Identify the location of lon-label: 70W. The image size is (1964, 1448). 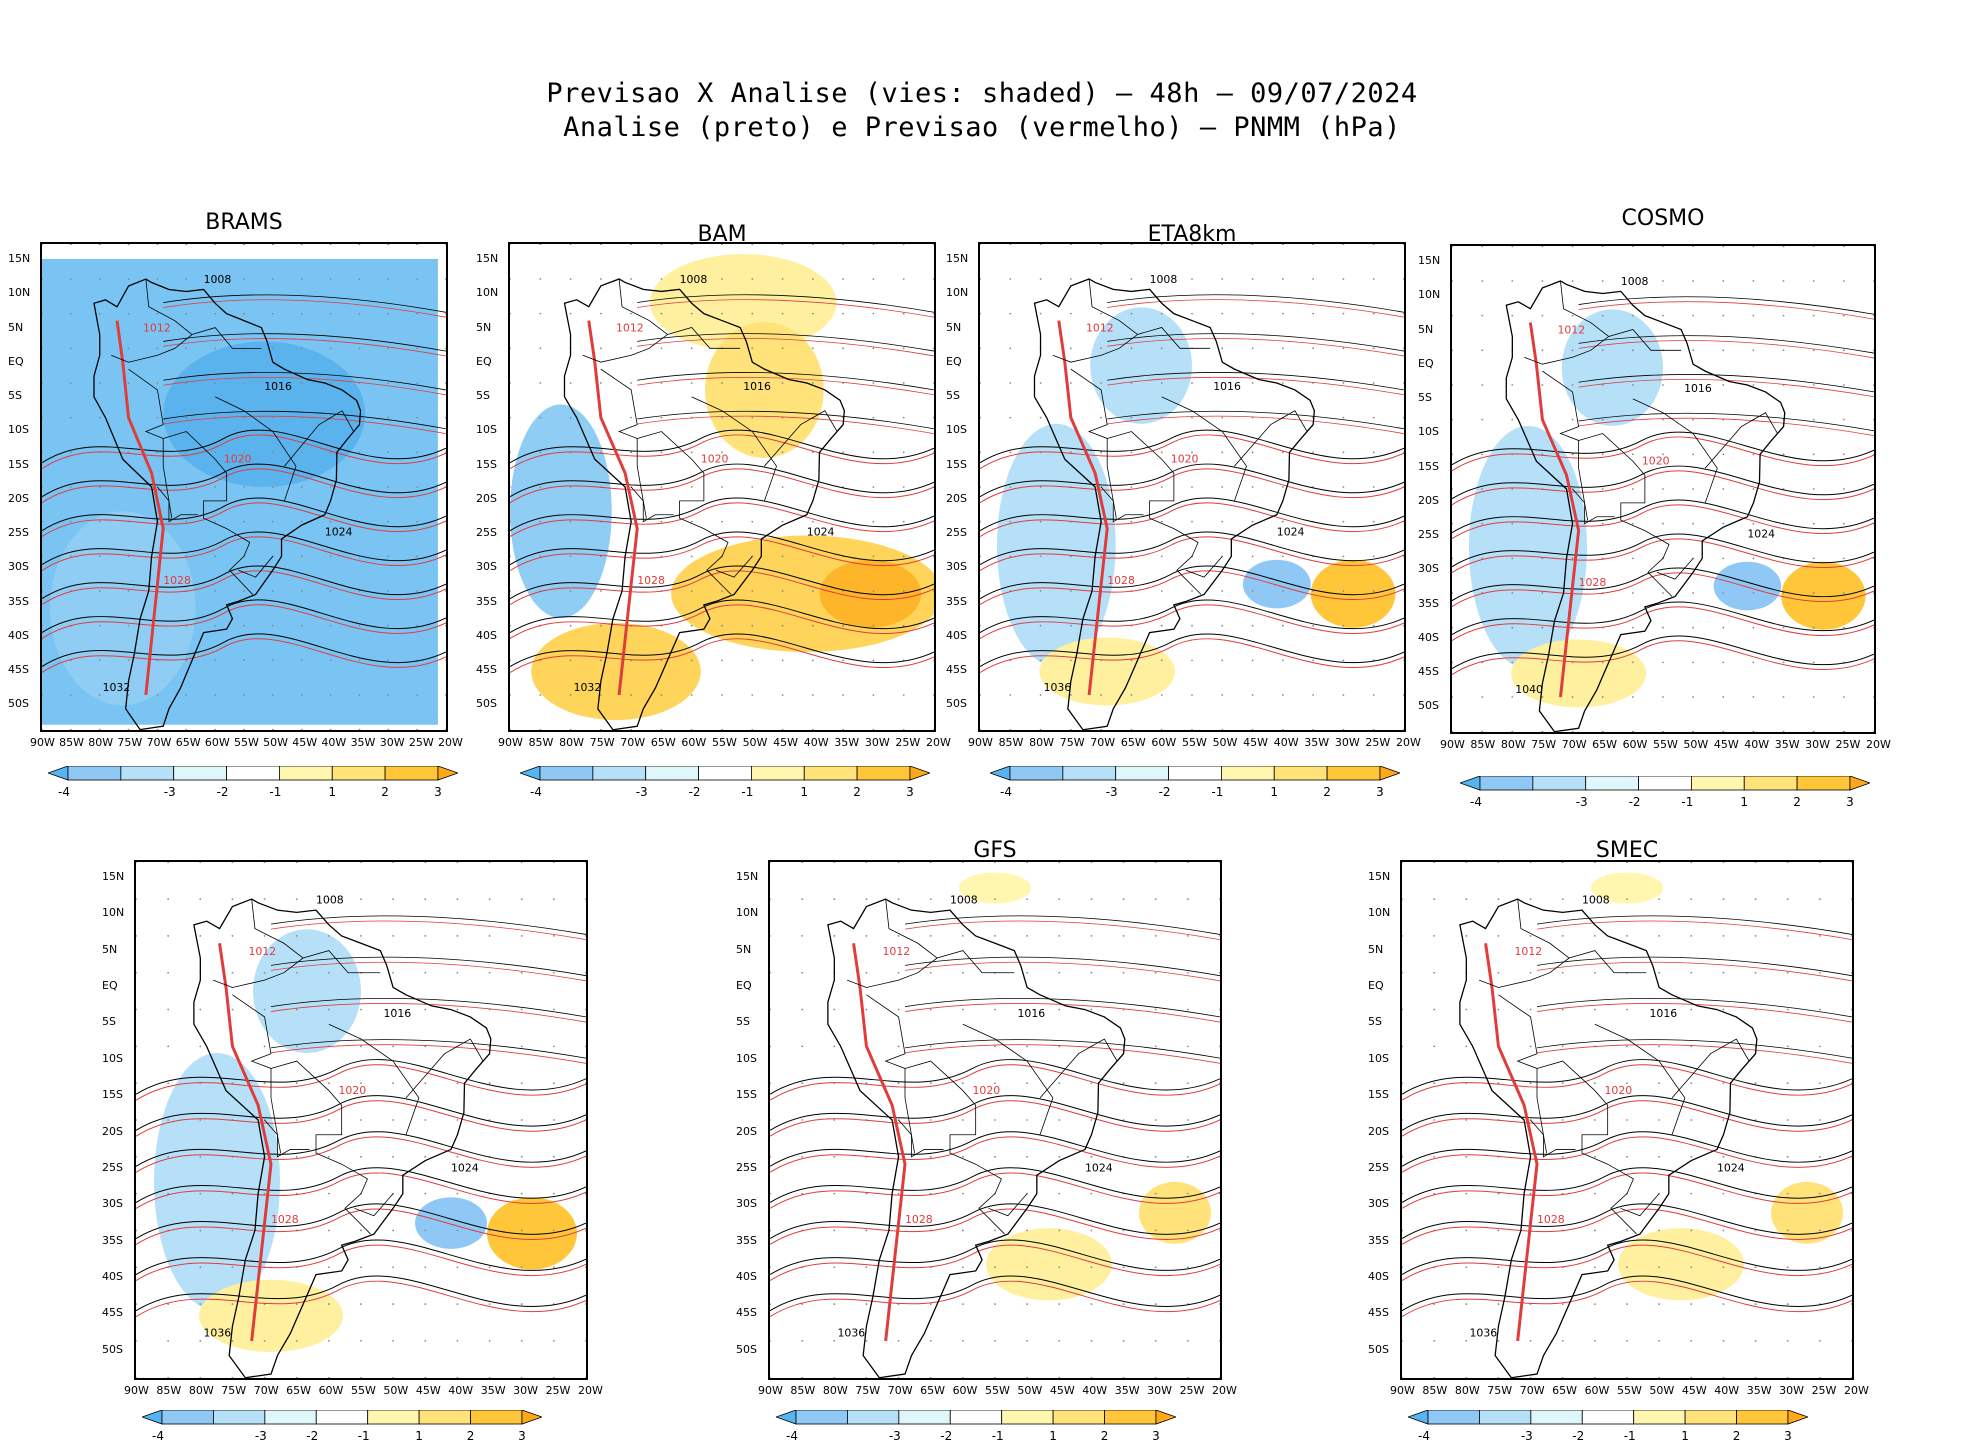
(266, 1390).